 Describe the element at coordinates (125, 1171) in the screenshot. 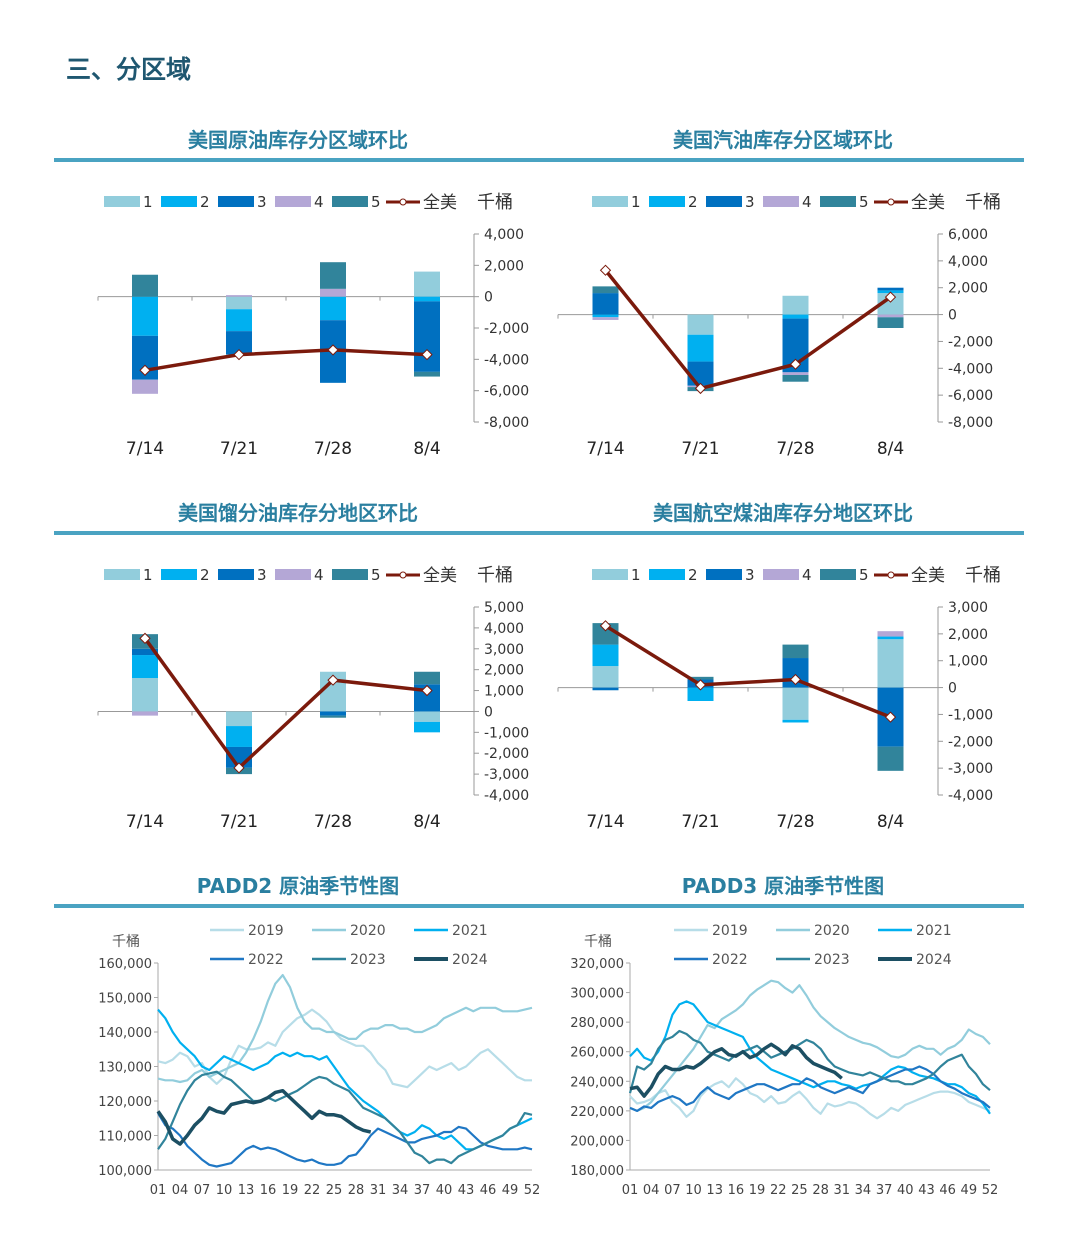

I see `y-tick-label: 100,000` at that location.